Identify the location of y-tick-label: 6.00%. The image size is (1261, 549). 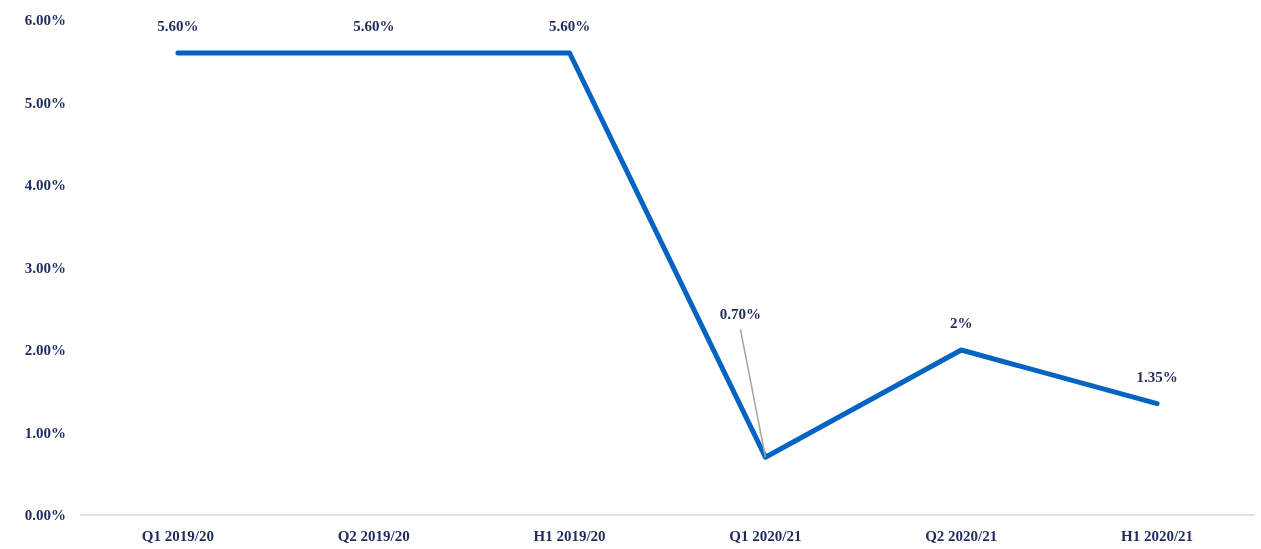
(45, 20).